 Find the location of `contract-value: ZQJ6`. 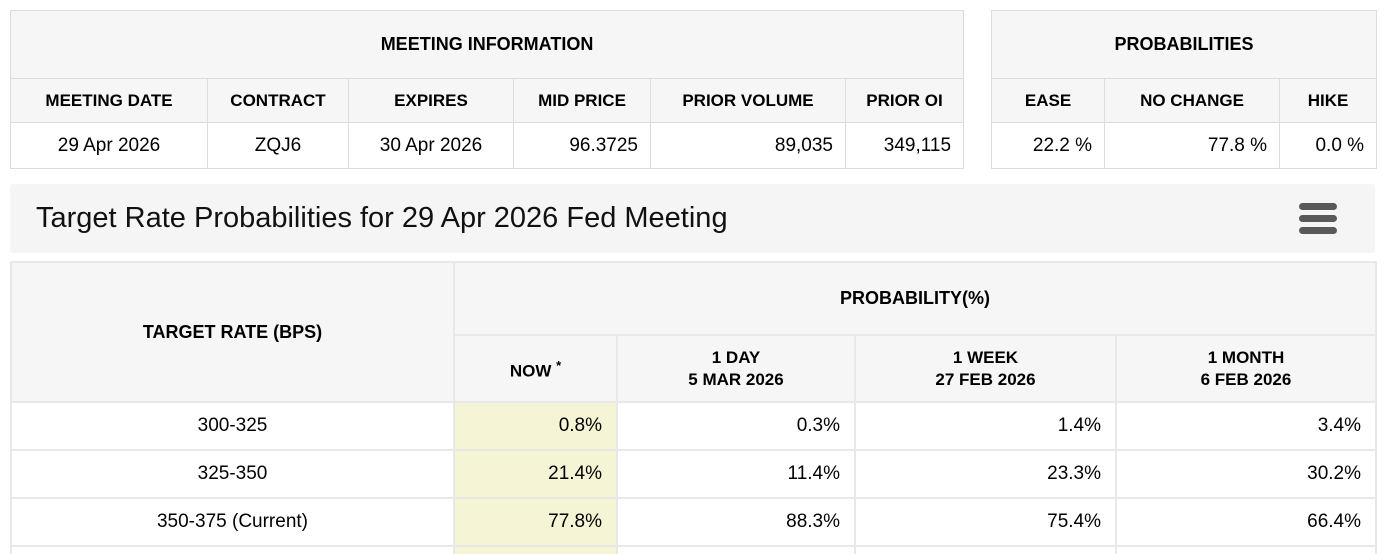

contract-value: ZQJ6 is located at coordinates (278, 145).